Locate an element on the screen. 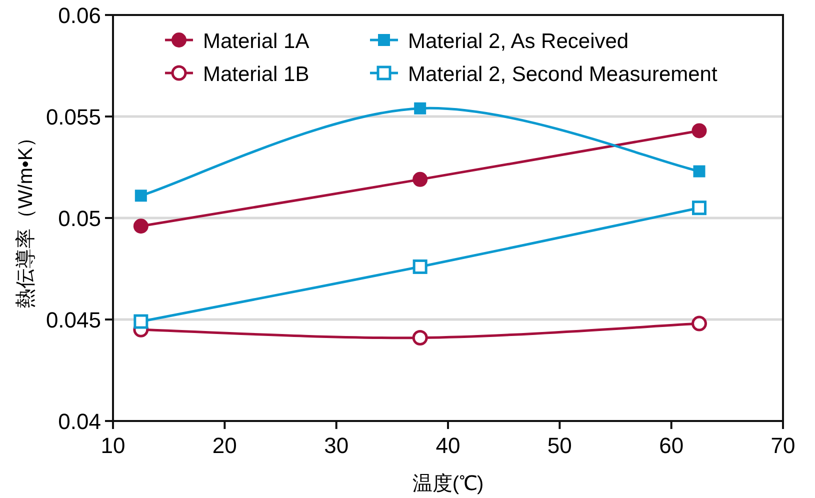 This screenshot has width=815, height=498. x-tick-label: 30 is located at coordinates (336, 445).